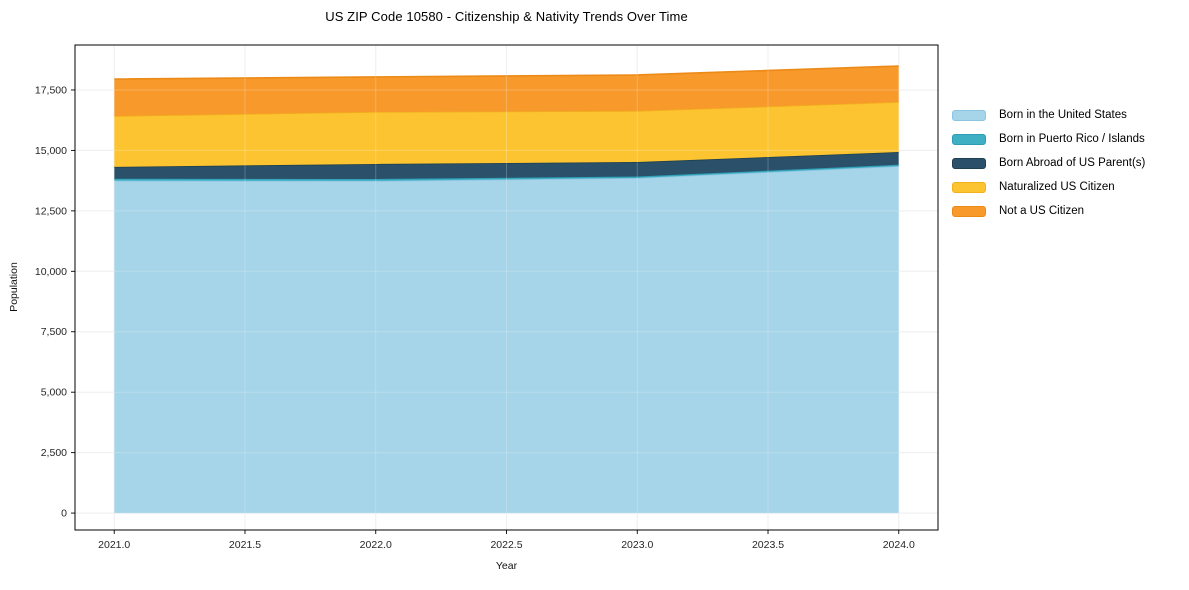 This screenshot has height=590, width=1189. I want to click on y-tick-label: 5,000, so click(54, 393).